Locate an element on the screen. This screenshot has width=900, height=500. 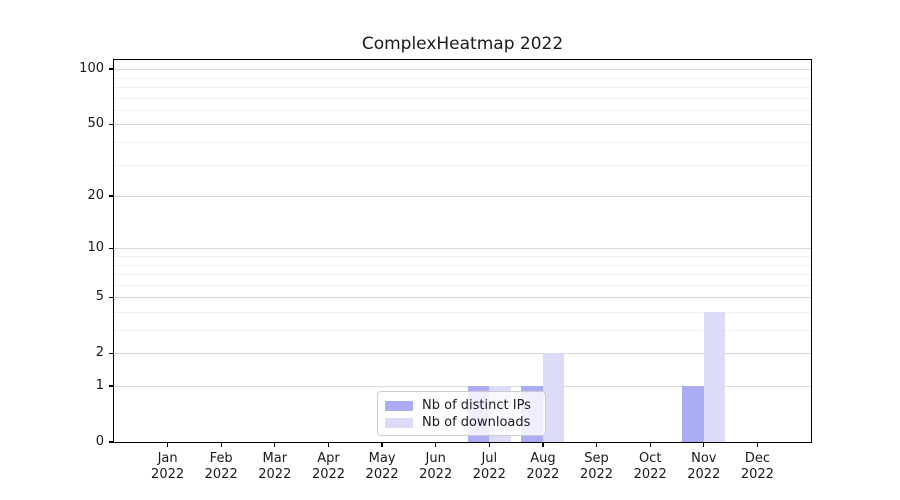
y-axis-tick-label: 0 is located at coordinates (99, 441).